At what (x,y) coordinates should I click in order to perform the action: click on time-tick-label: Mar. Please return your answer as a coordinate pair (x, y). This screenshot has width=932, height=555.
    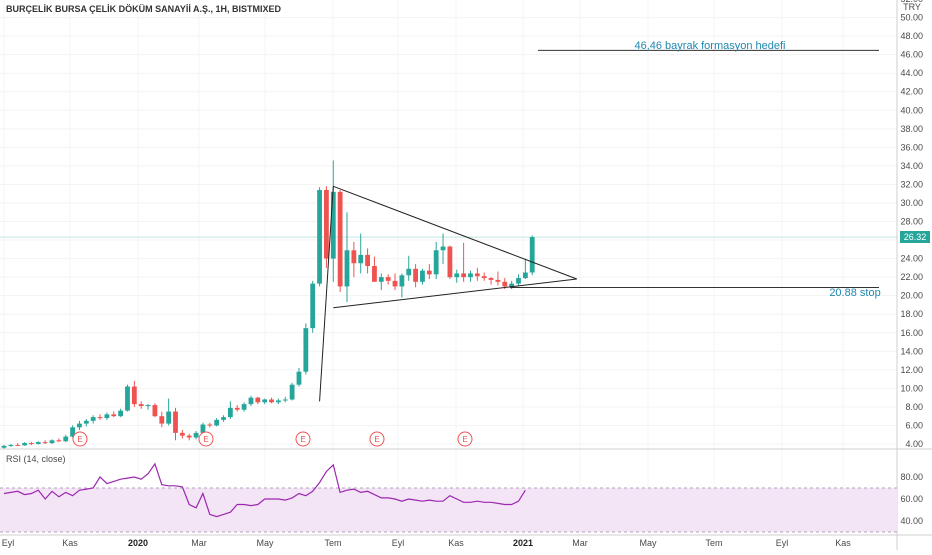
    Looking at the image, I should click on (199, 543).